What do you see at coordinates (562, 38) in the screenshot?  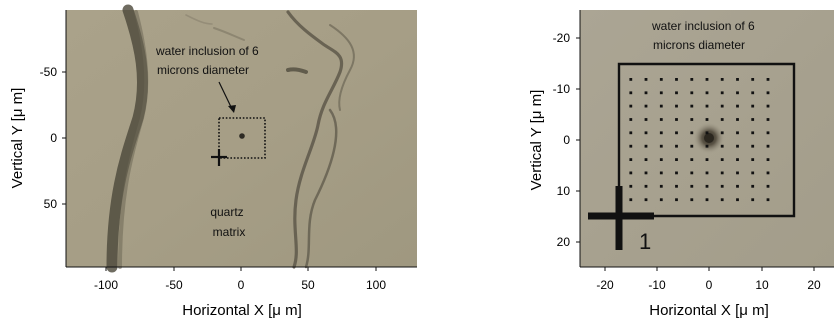 I see `y-tick-label: -20` at bounding box center [562, 38].